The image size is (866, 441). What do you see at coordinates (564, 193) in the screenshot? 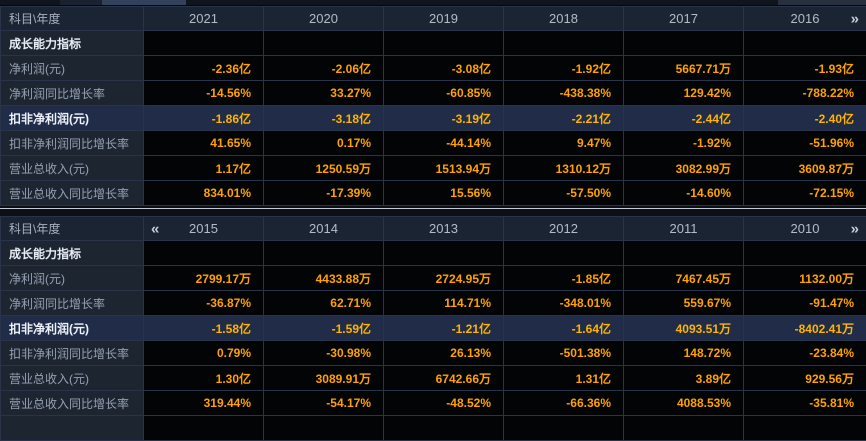
I see `cell-value: -57.50%` at bounding box center [564, 193].